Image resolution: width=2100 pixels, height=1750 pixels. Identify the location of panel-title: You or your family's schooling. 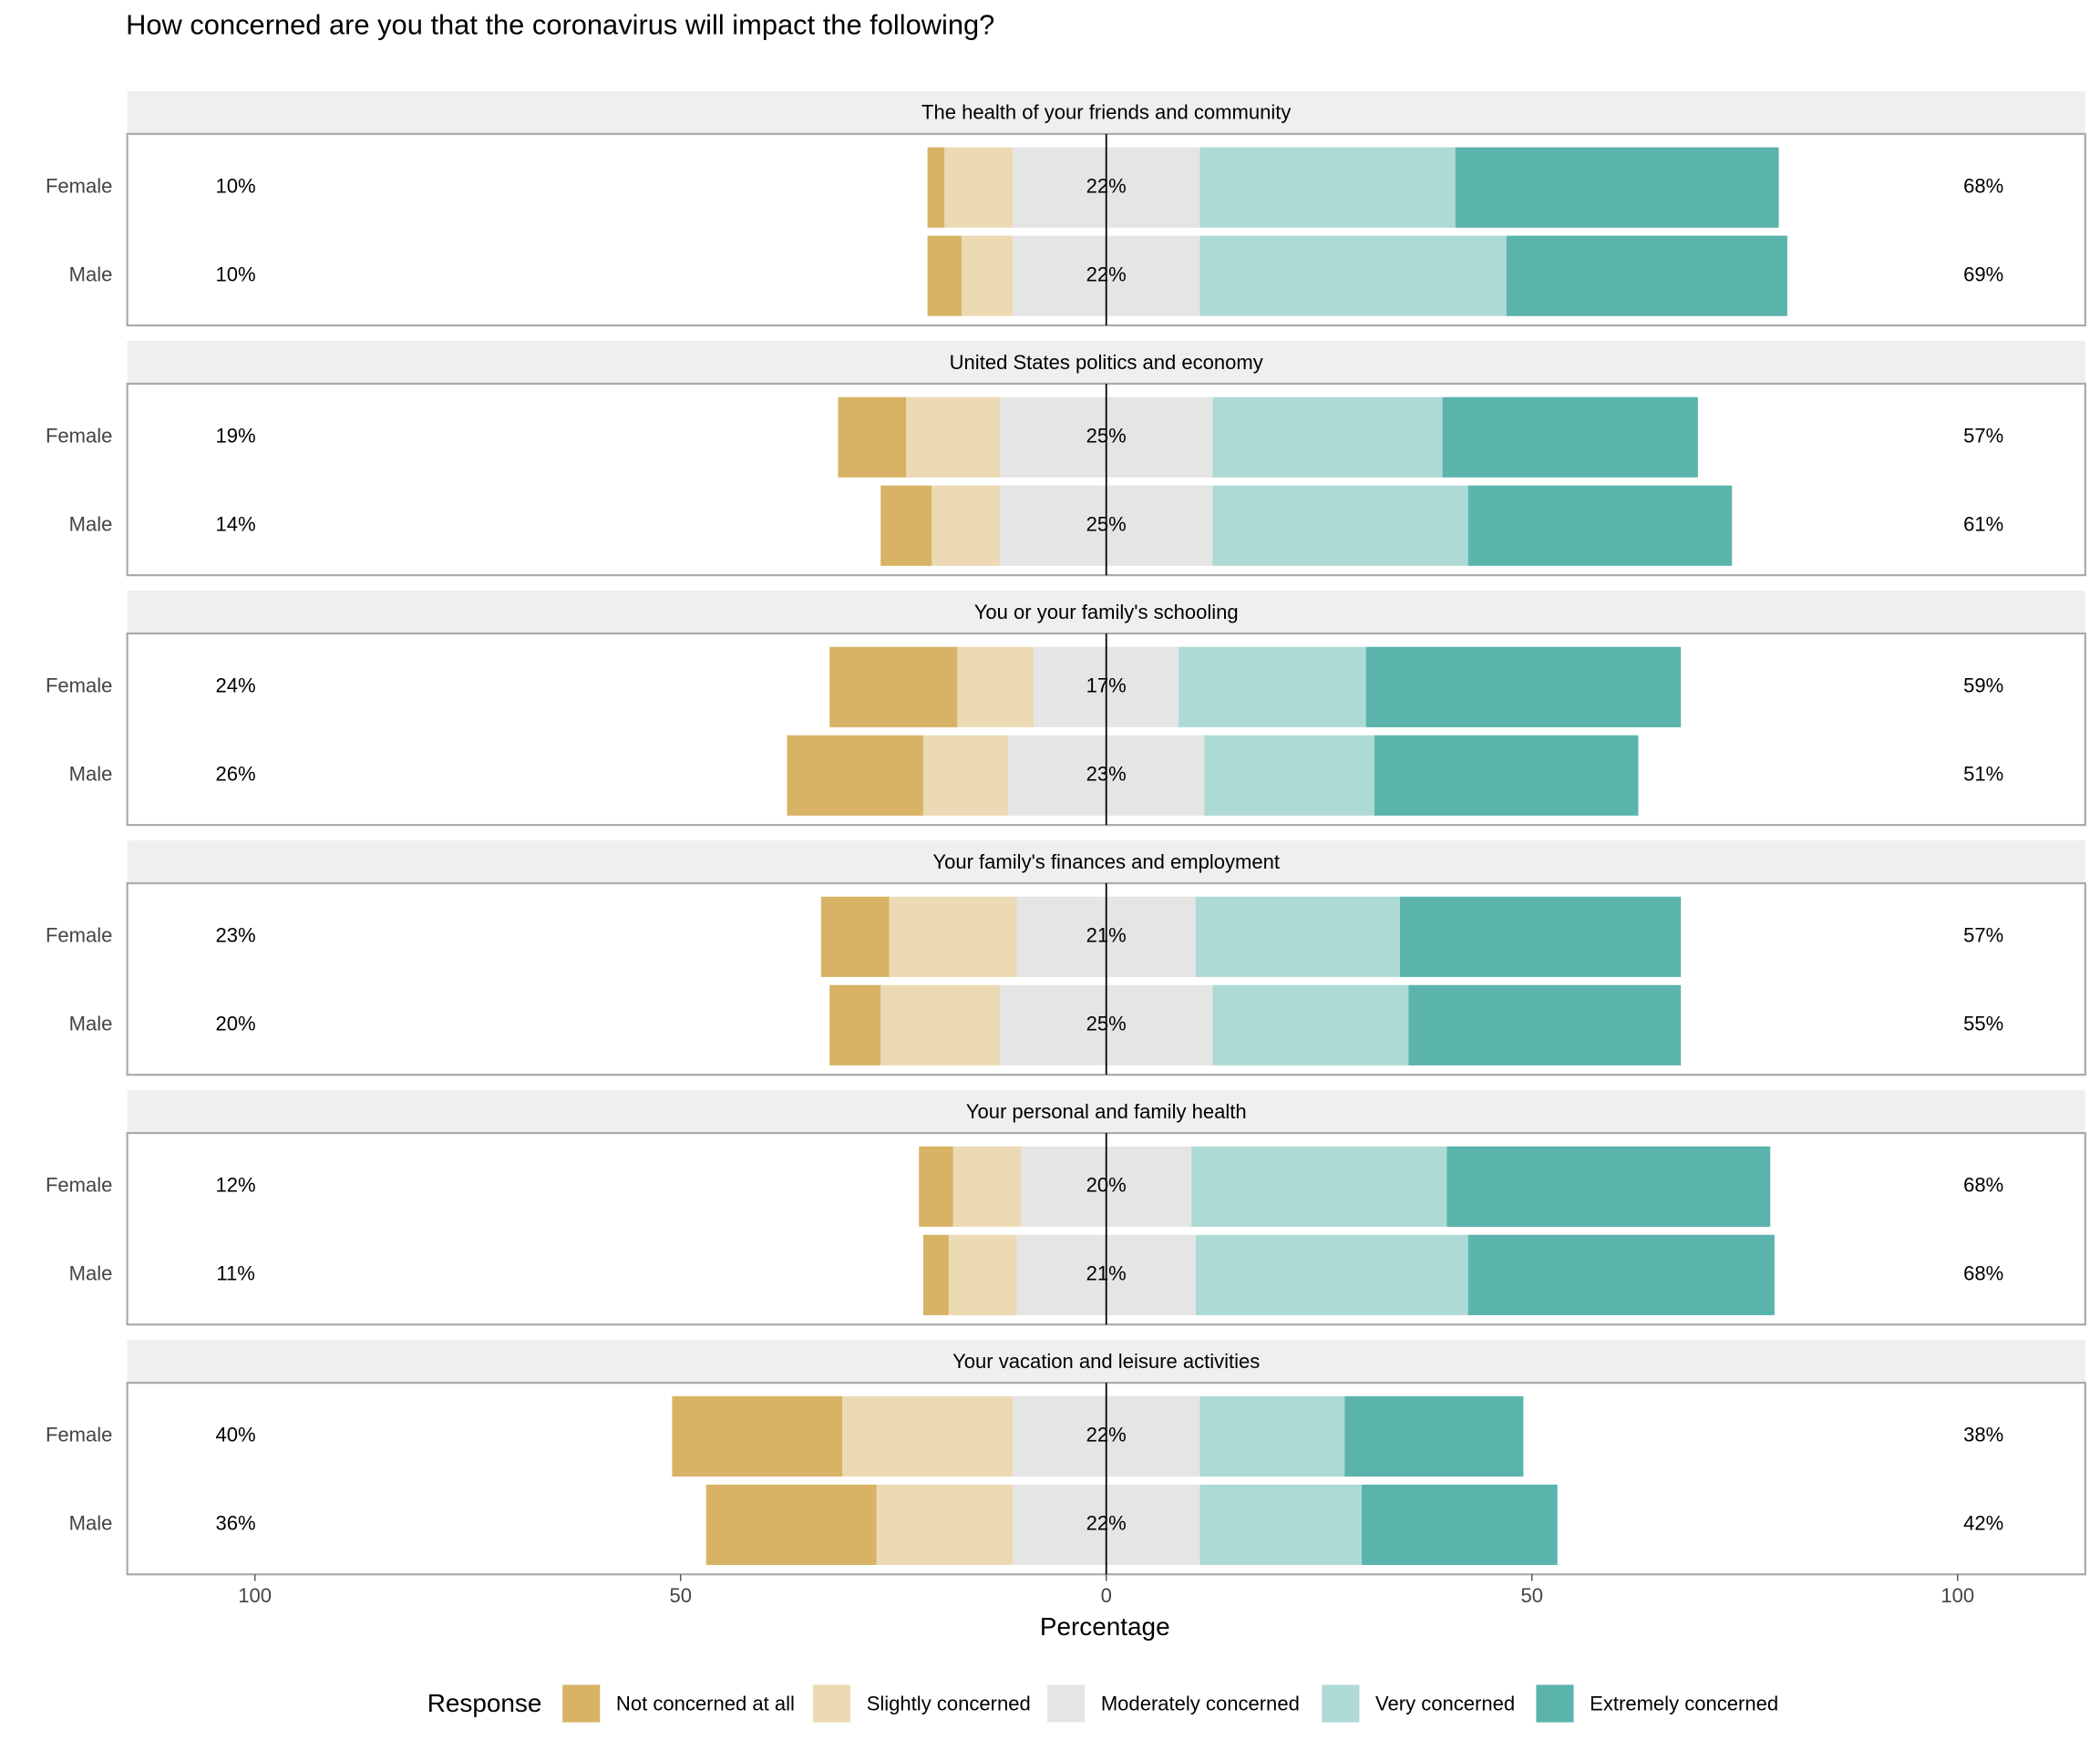
(1106, 612).